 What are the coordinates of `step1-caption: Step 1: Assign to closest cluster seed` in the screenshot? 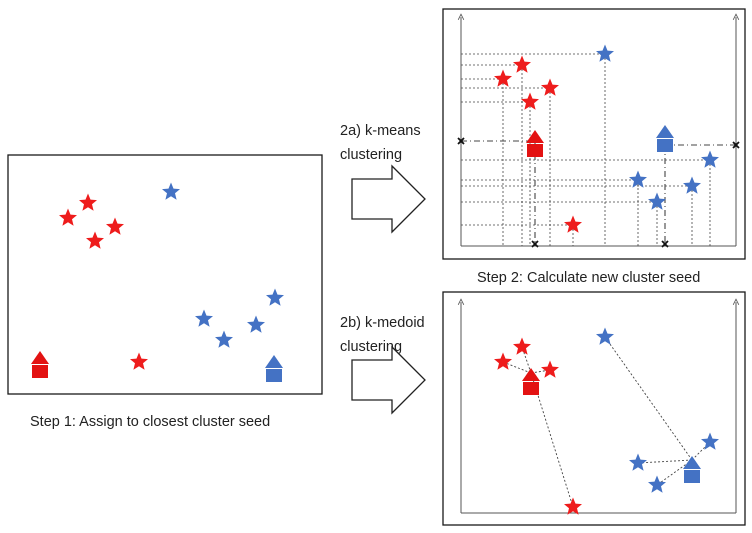 It's located at (150, 422).